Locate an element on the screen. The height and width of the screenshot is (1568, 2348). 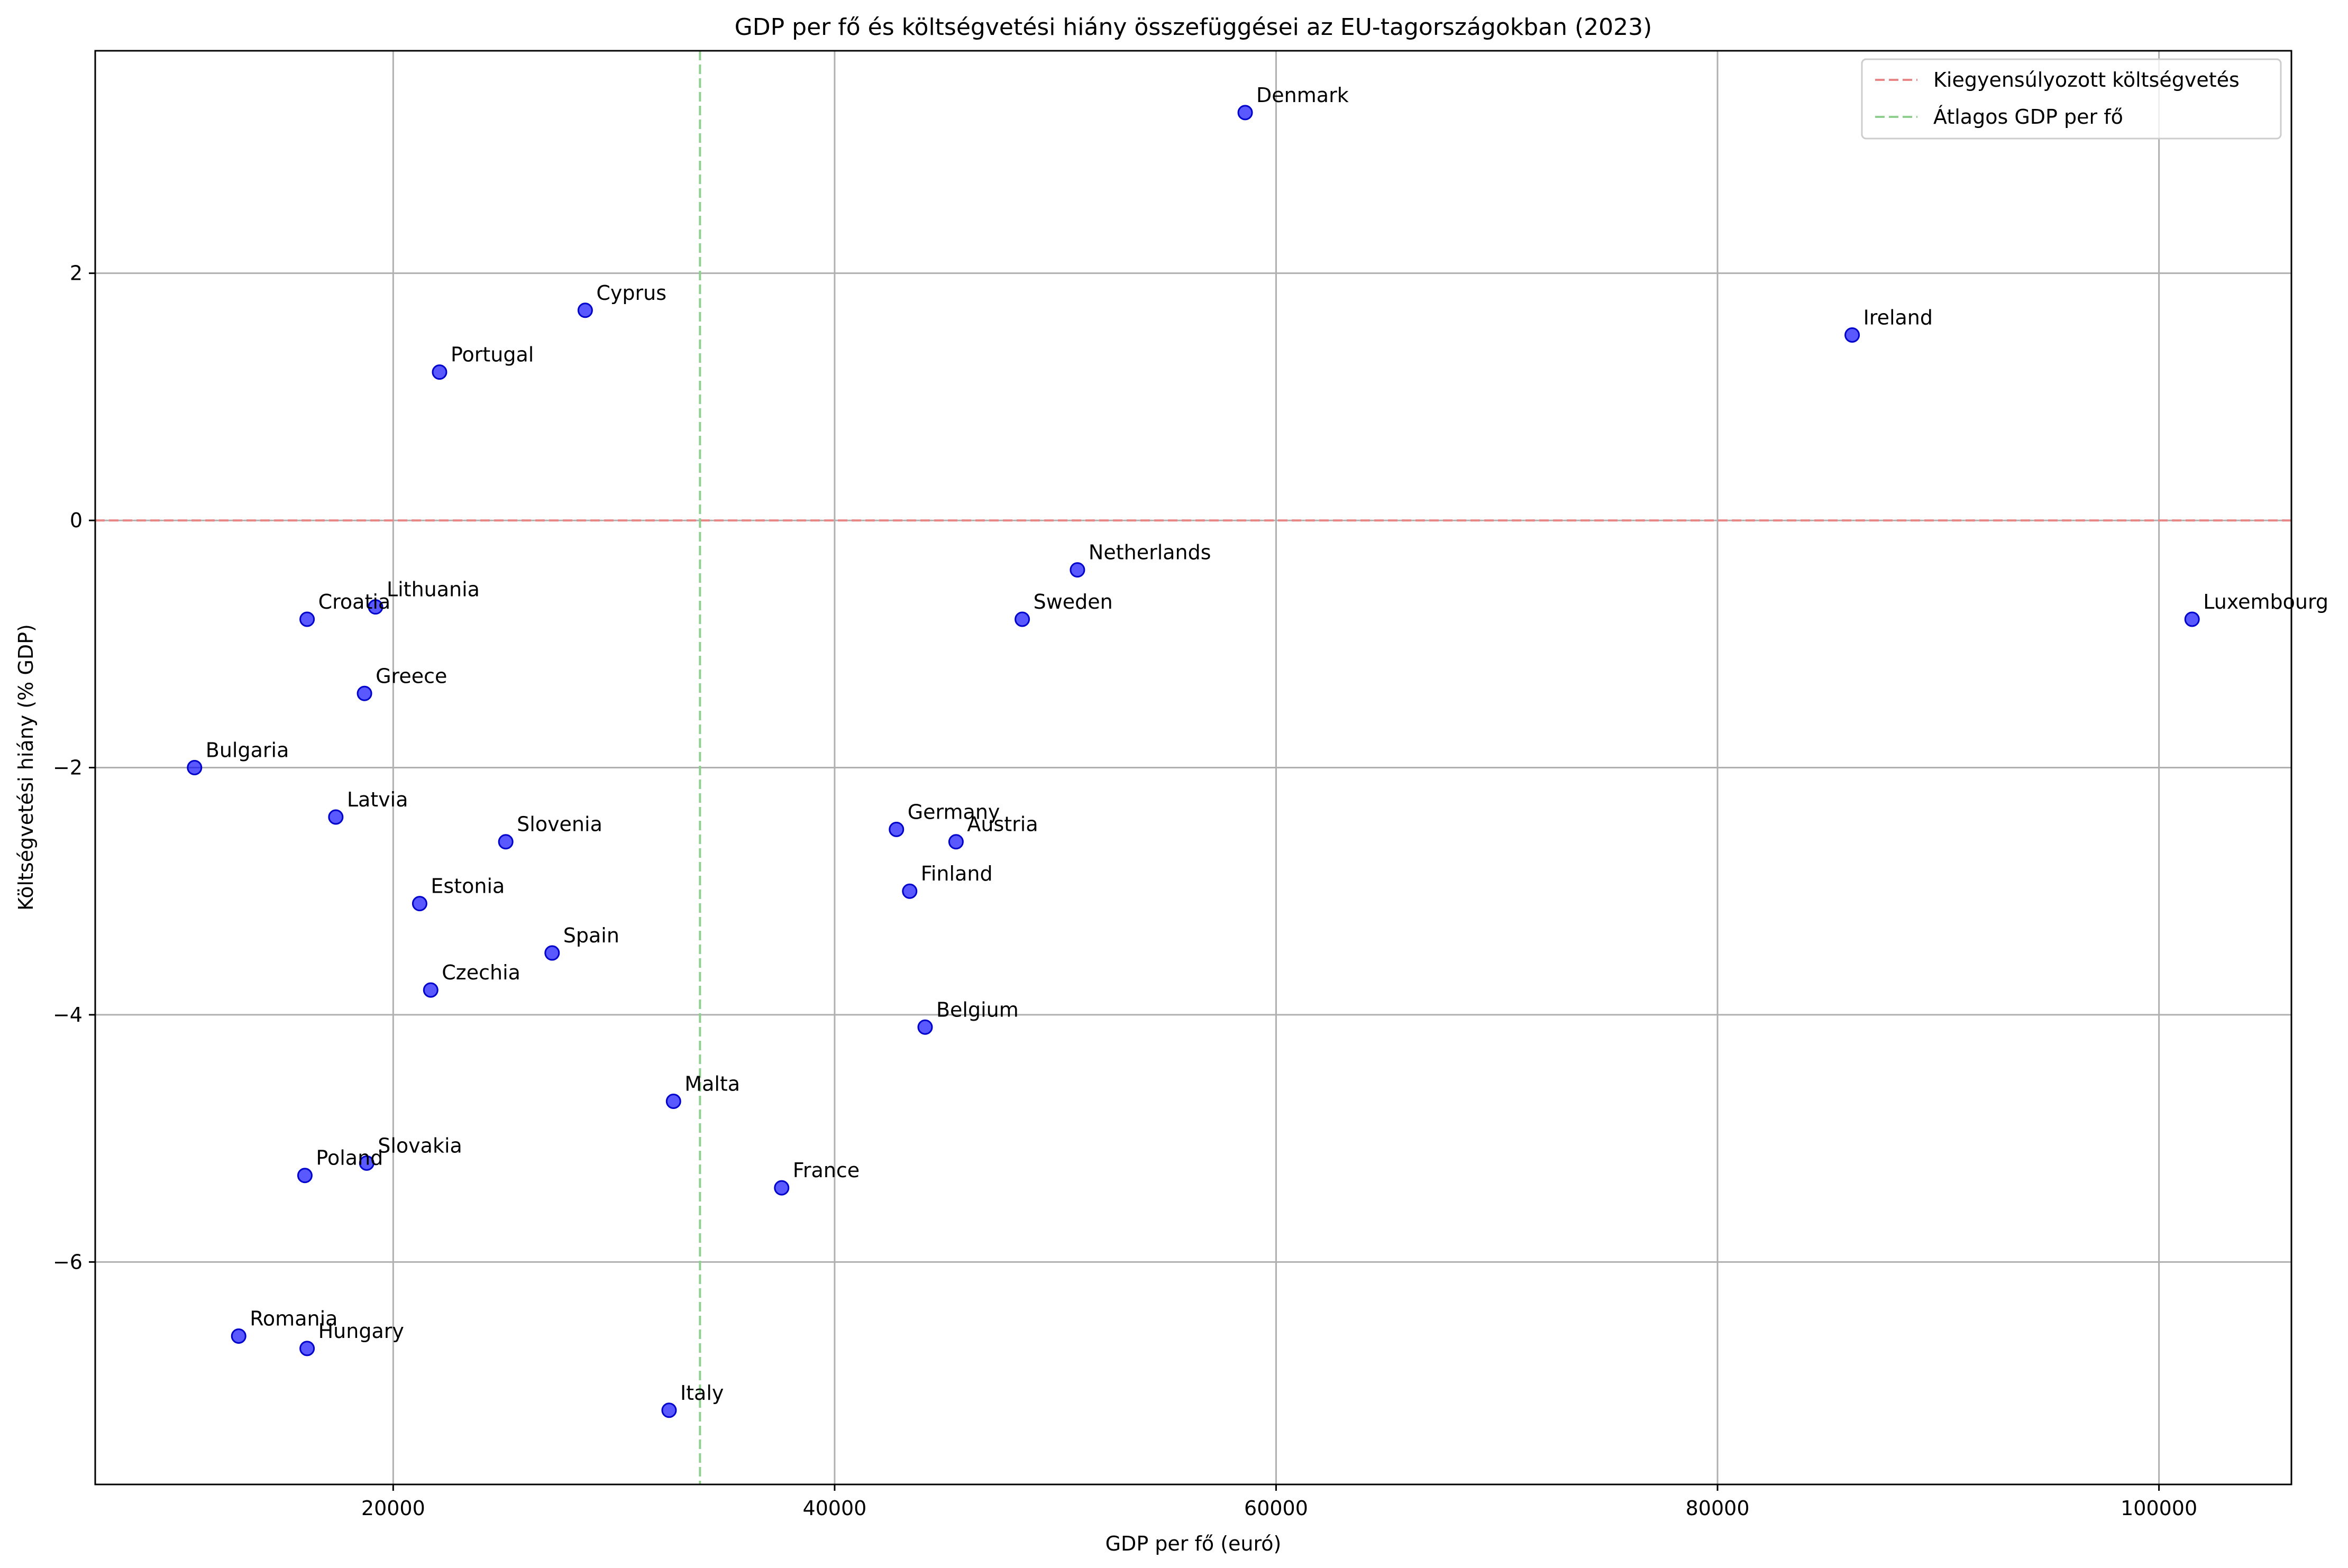
y-axis-label: Költségvetési hiány (% GDP) is located at coordinates (26, 767).